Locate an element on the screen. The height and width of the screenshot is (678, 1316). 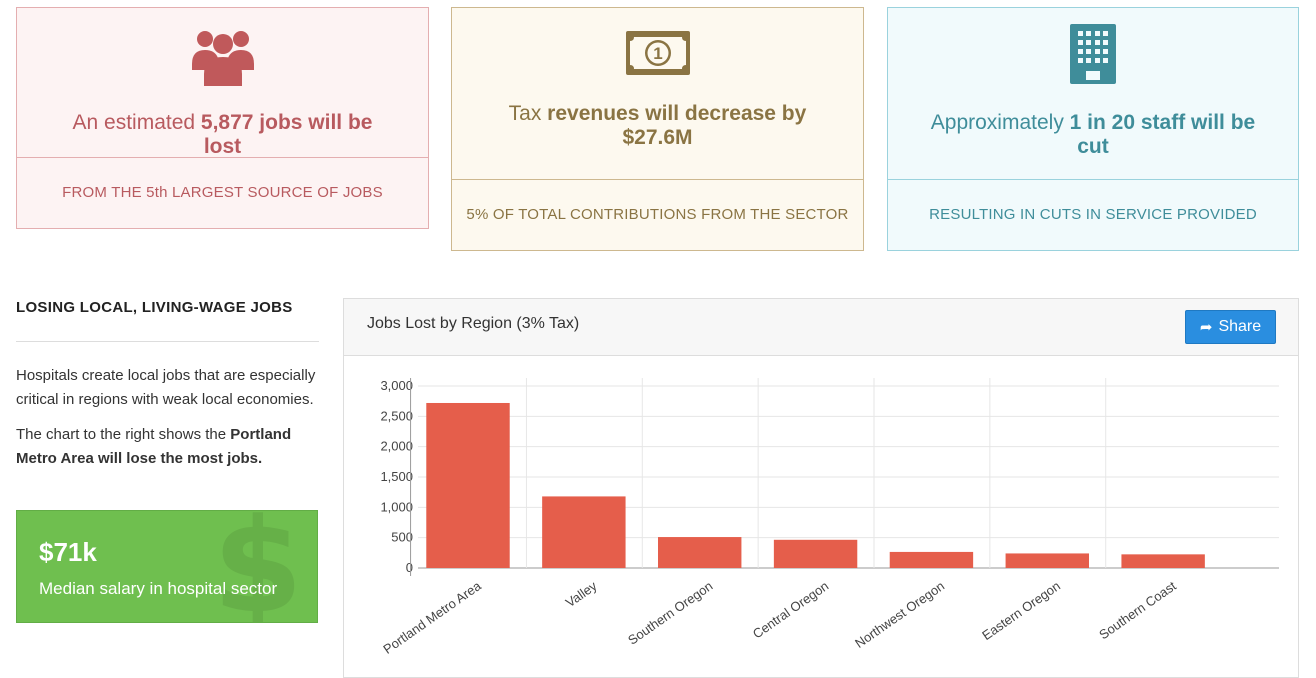
section-heading: LOSING LOCAL, LIVING-WAGE JOBS is located at coordinates (154, 307).